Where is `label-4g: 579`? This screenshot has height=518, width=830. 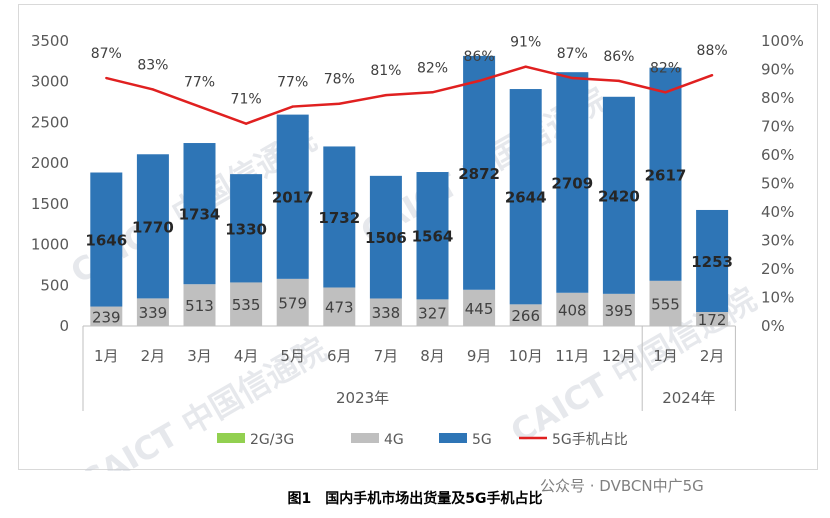
label-4g: 579 is located at coordinates (292, 303).